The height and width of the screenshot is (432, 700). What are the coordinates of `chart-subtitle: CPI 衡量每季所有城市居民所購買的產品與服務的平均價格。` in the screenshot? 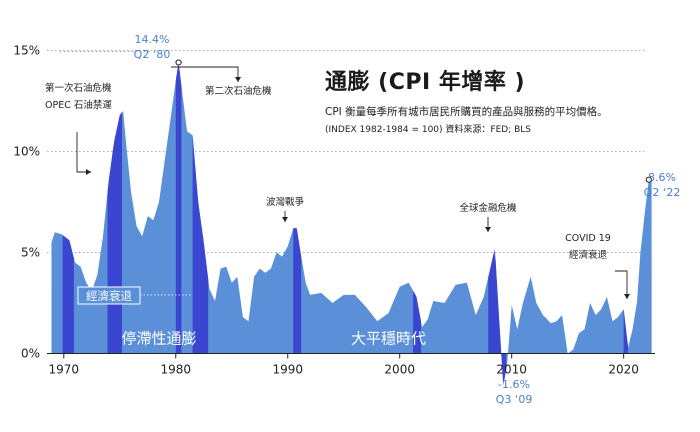 It's located at (466, 112).